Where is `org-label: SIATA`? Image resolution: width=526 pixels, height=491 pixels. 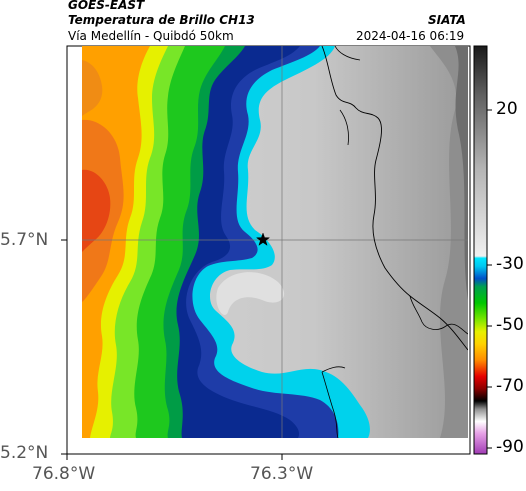
org-label: SIATA is located at coordinates (447, 20).